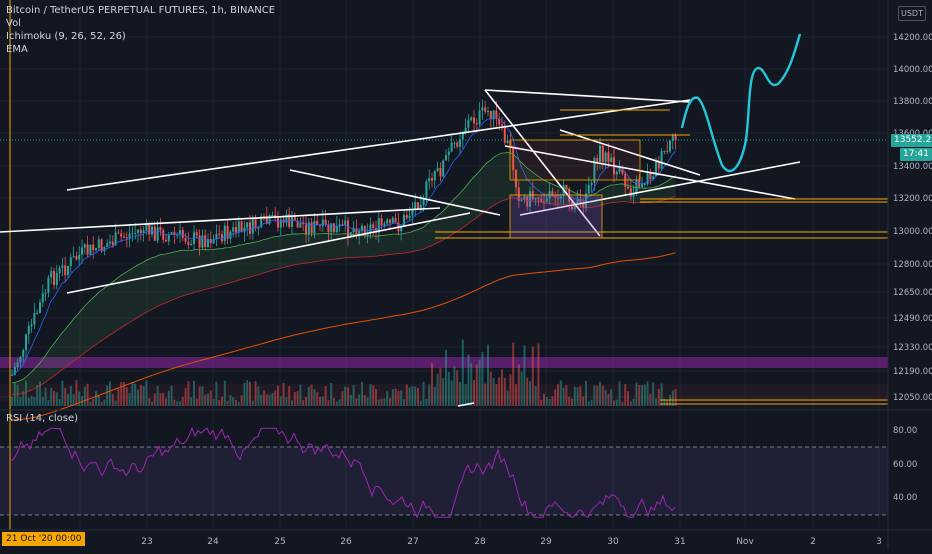 The width and height of the screenshot is (932, 554). Describe the element at coordinates (268, 253) in the screenshot. I see `trendline` at that location.